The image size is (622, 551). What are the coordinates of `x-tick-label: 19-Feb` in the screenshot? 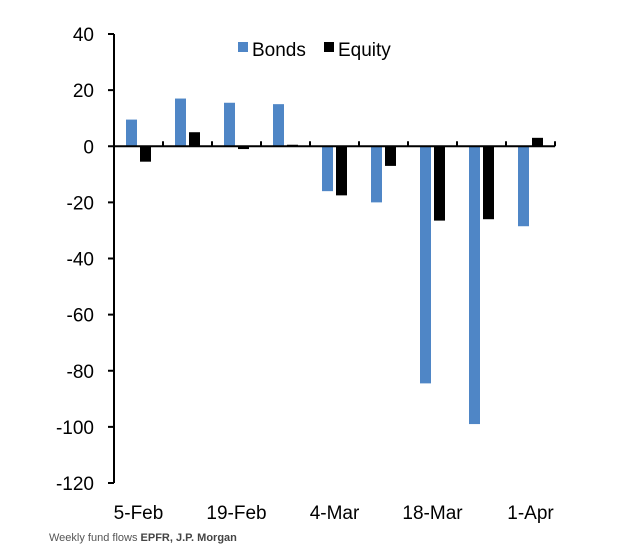 It's located at (236, 513).